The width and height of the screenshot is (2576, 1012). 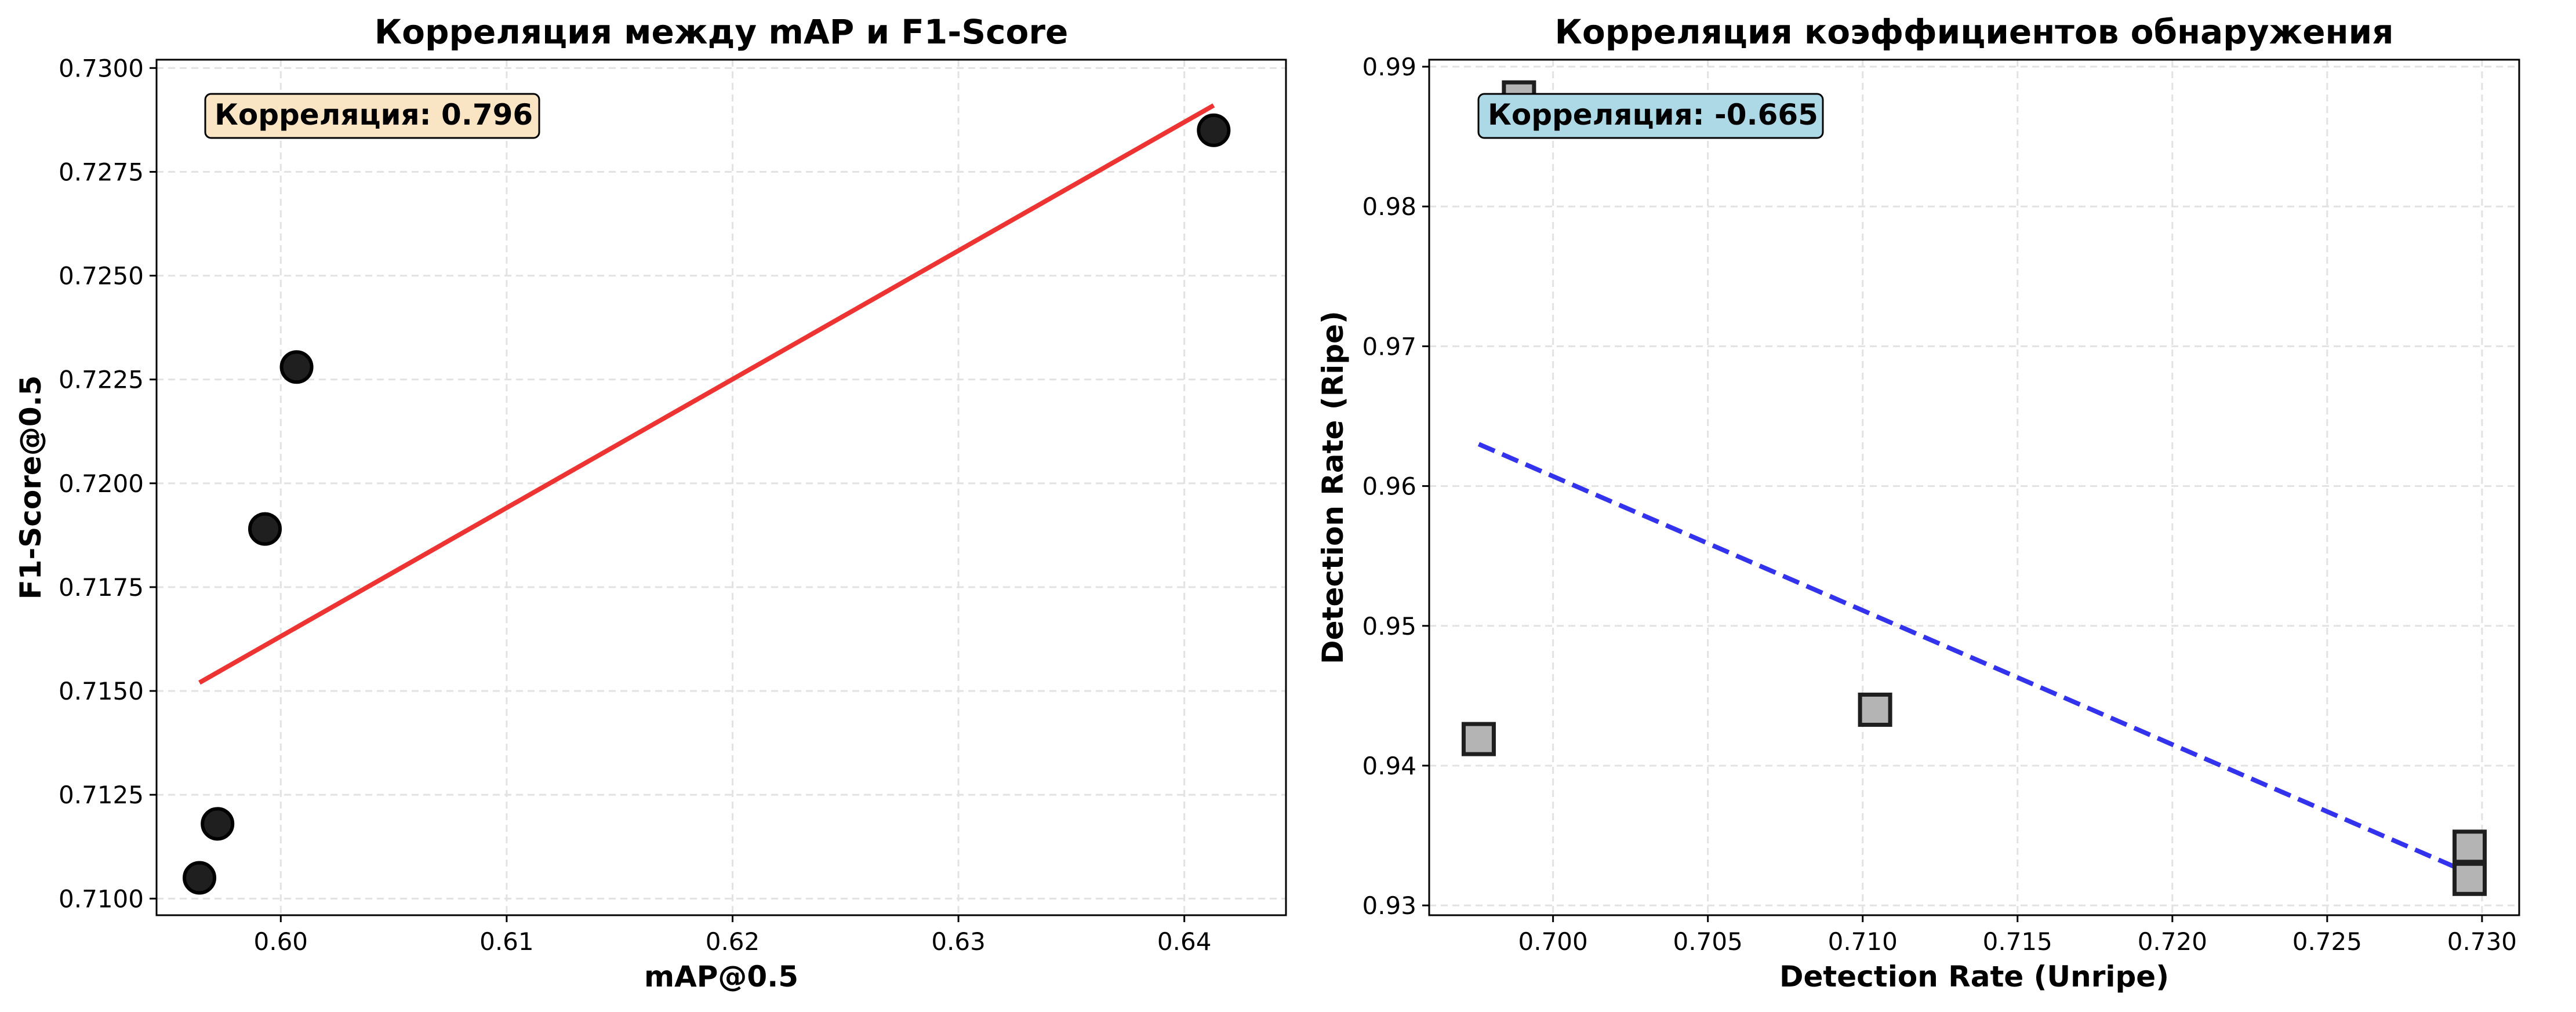 What do you see at coordinates (1389, 766) in the screenshot?
I see `y-tick-label: 0.94` at bounding box center [1389, 766].